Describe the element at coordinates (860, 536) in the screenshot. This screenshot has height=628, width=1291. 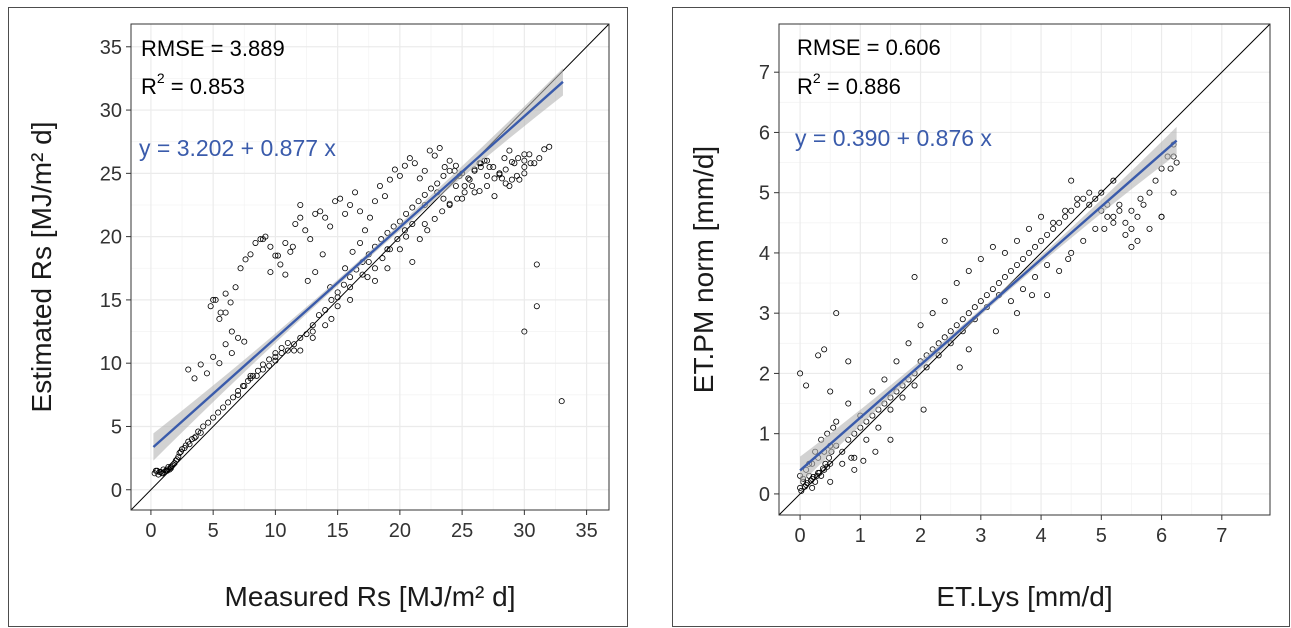
I see `x-tick-label: 1` at that location.